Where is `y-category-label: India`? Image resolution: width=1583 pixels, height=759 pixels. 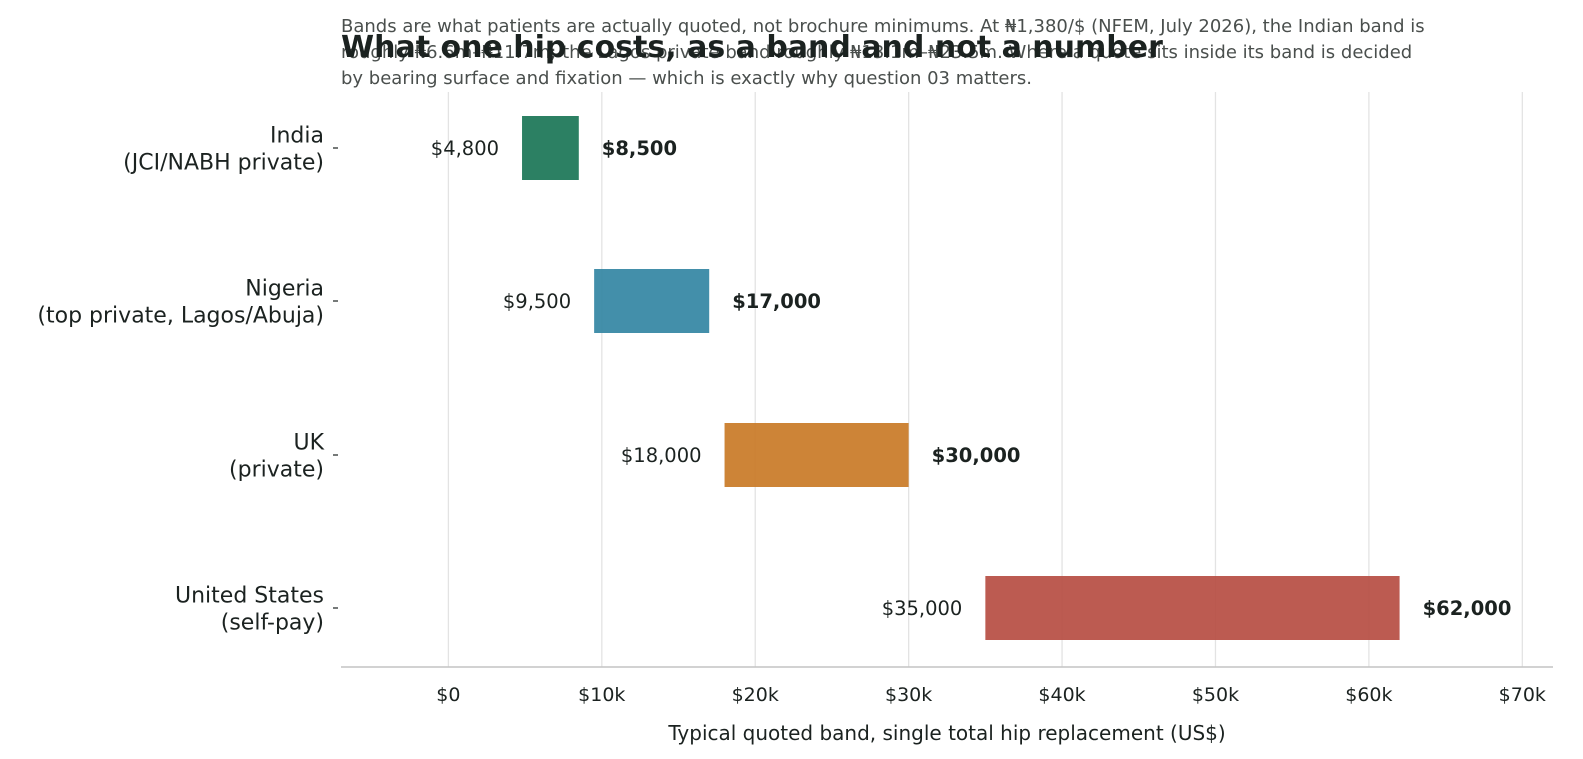
y-category-label: India is located at coordinates (297, 136).